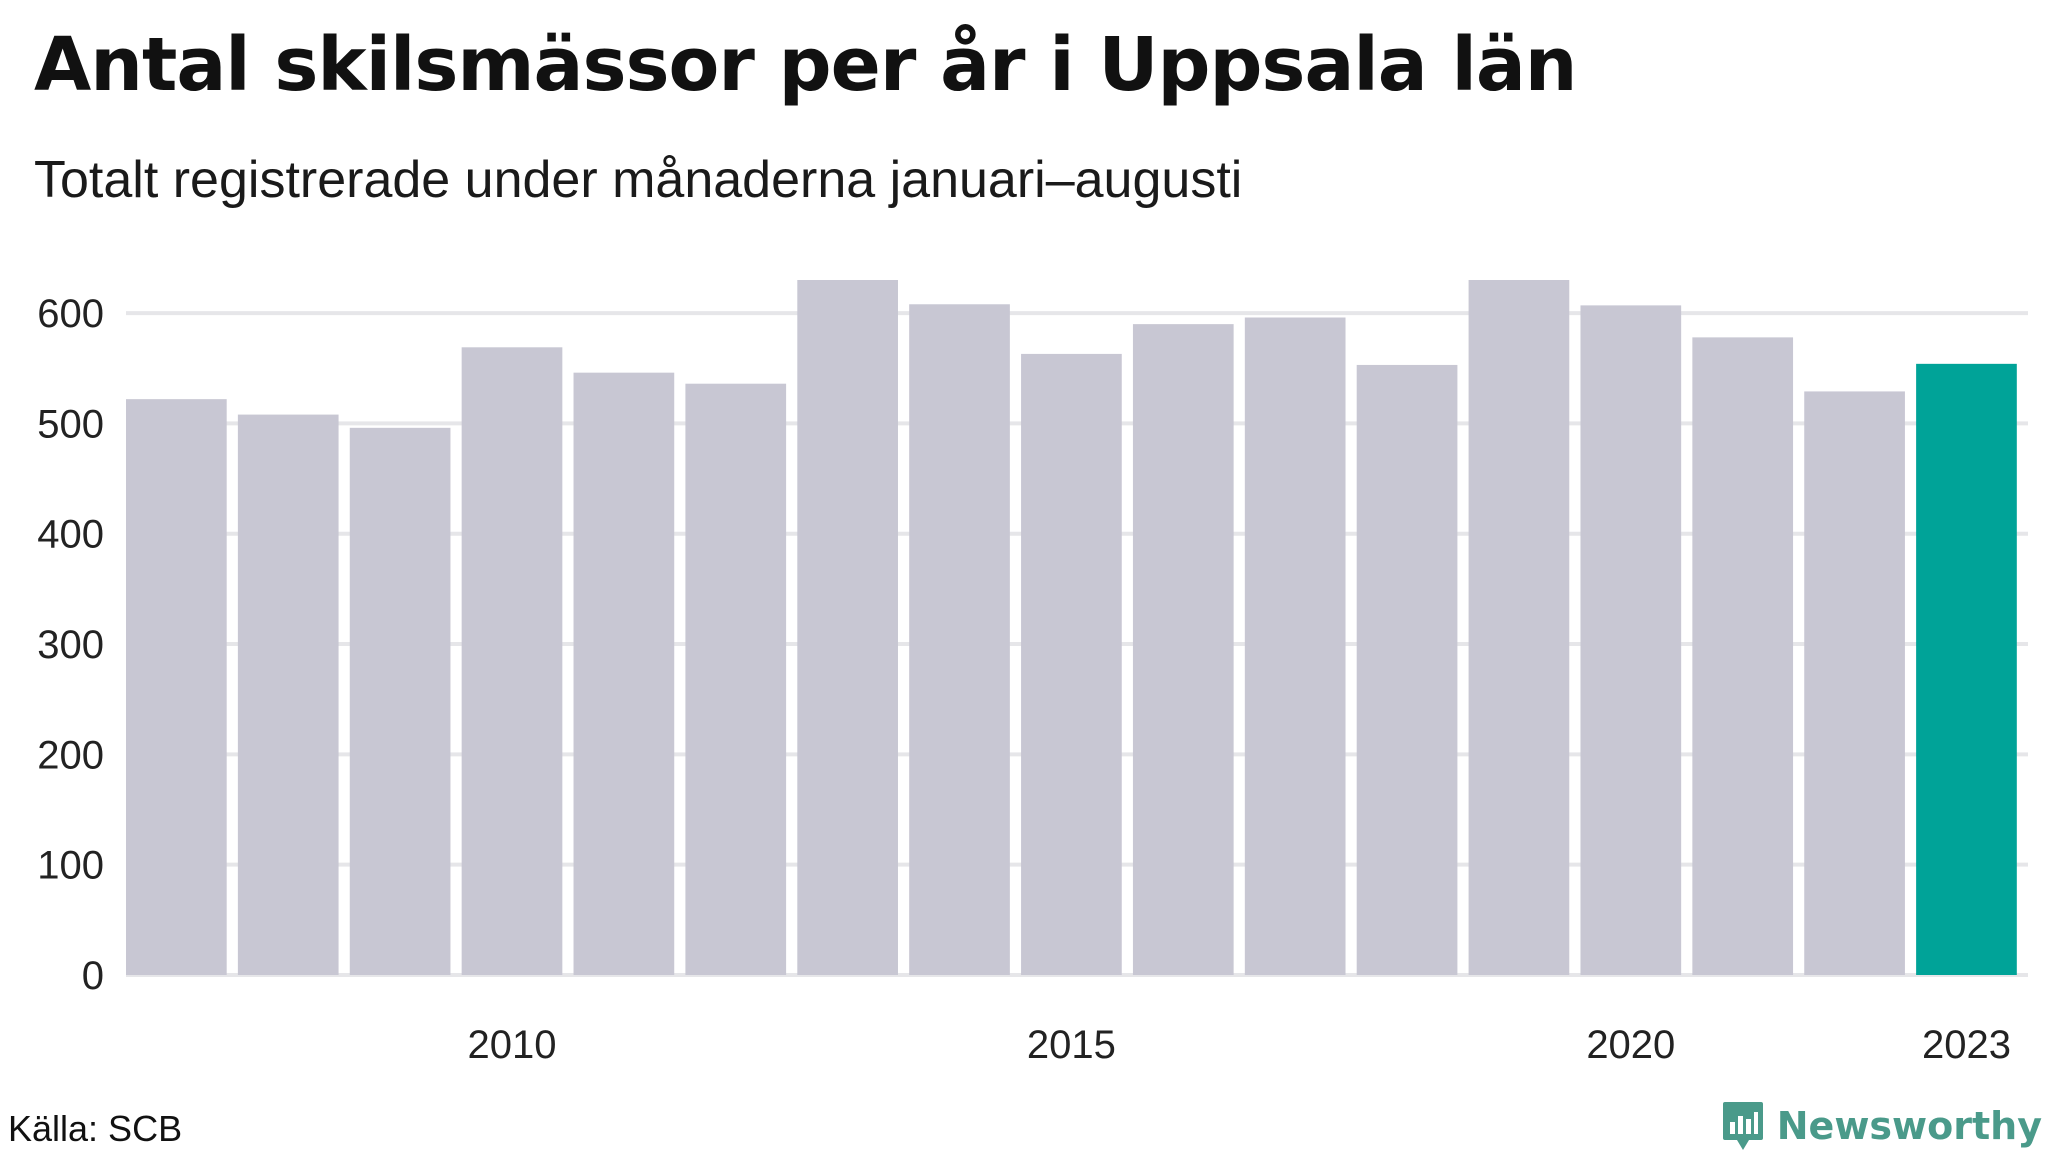  Describe the element at coordinates (70, 866) in the screenshot. I see `y-tick-label-100: 100` at that location.